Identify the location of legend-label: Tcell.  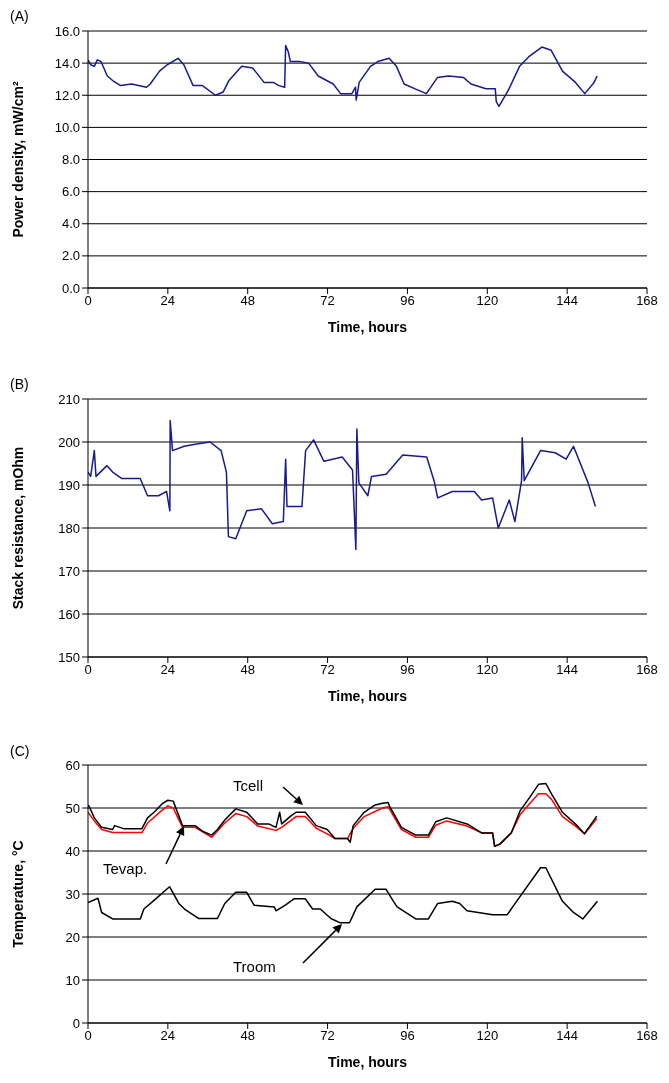
(248, 785).